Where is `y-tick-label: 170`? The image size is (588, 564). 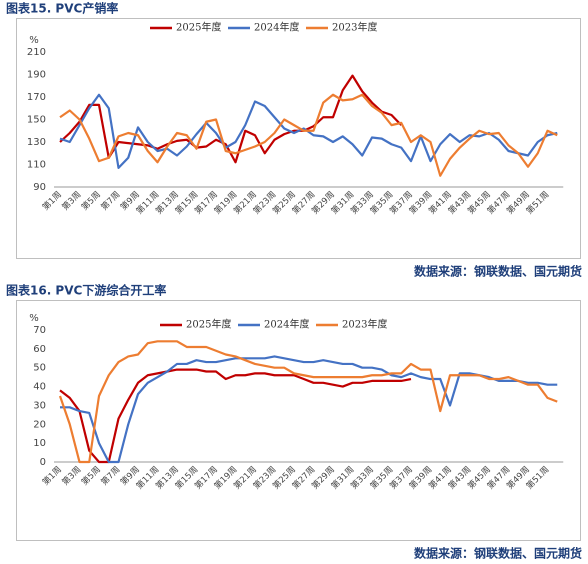
y-tick-label: 170 is located at coordinates (36, 97).